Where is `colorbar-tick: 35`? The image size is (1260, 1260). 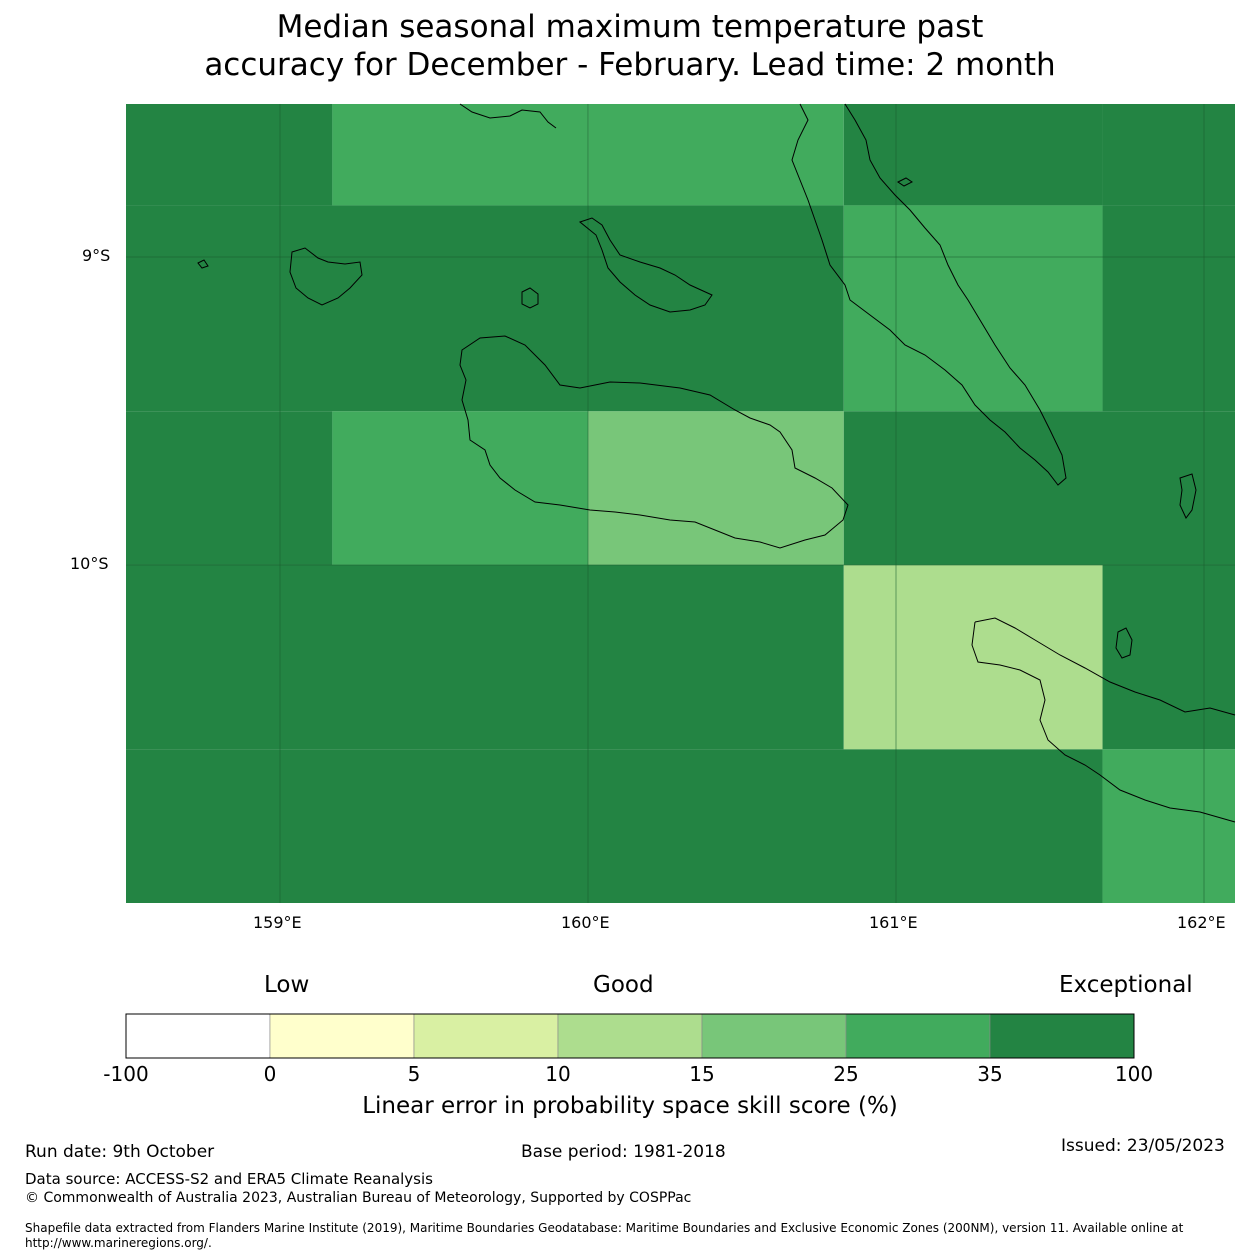 colorbar-tick: 35 is located at coordinates (990, 1074).